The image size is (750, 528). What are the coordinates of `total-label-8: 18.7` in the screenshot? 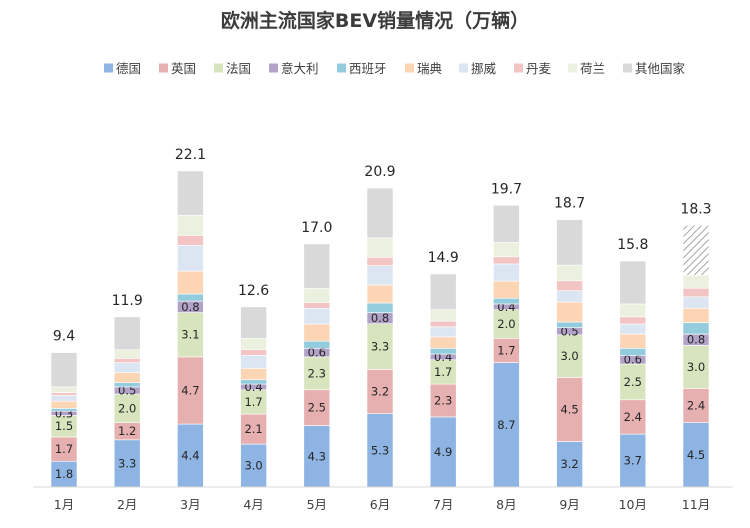 It's located at (569, 204).